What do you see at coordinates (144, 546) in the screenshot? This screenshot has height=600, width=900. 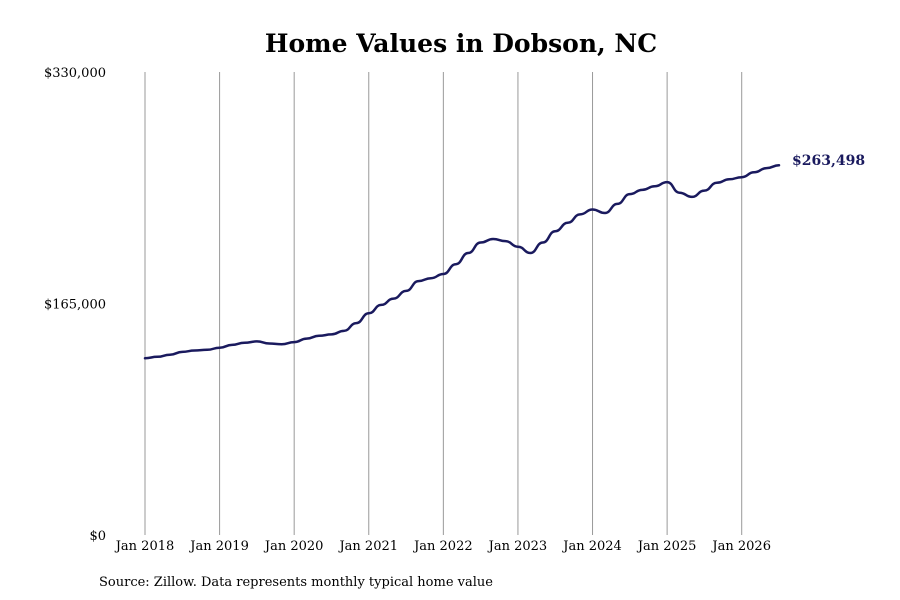 I see `x-tick-label: Jan 2018` at bounding box center [144, 546].